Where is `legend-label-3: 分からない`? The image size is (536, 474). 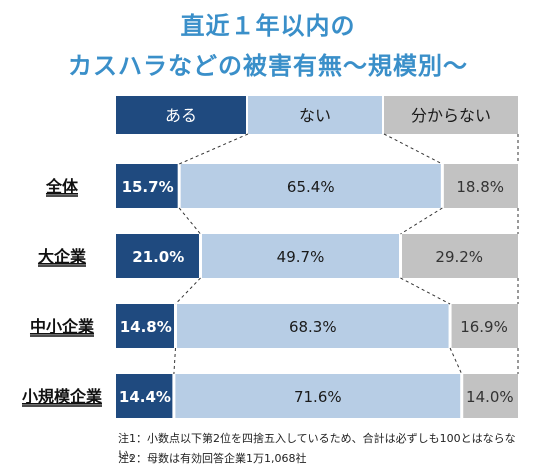 legend-label-3: 分からない is located at coordinates (451, 115).